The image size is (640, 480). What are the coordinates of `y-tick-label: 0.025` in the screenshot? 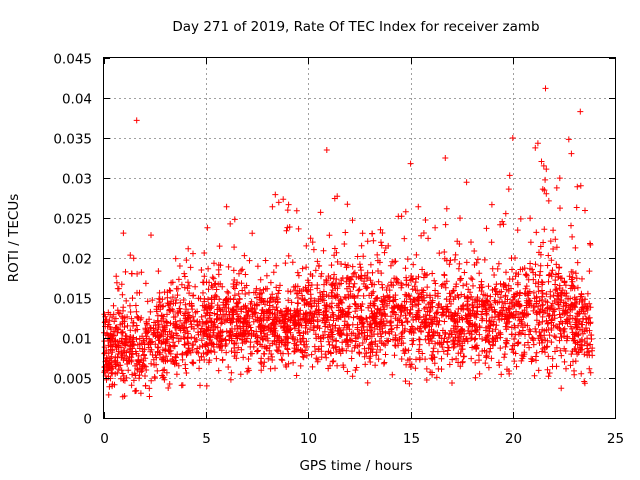 It's located at (72, 220).